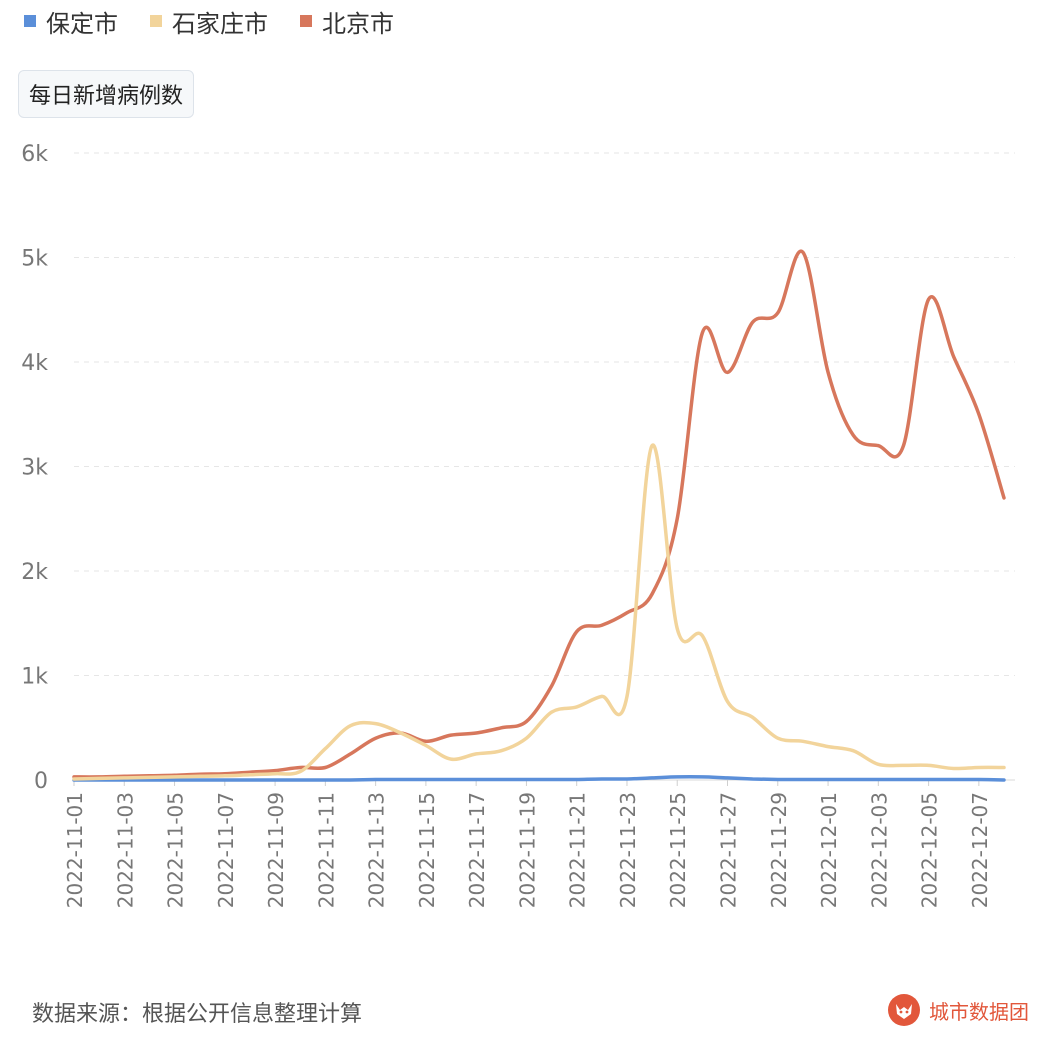 The height and width of the screenshot is (1038, 1043). What do you see at coordinates (34, 677) in the screenshot?
I see `y-tick-label: 1k` at bounding box center [34, 677].